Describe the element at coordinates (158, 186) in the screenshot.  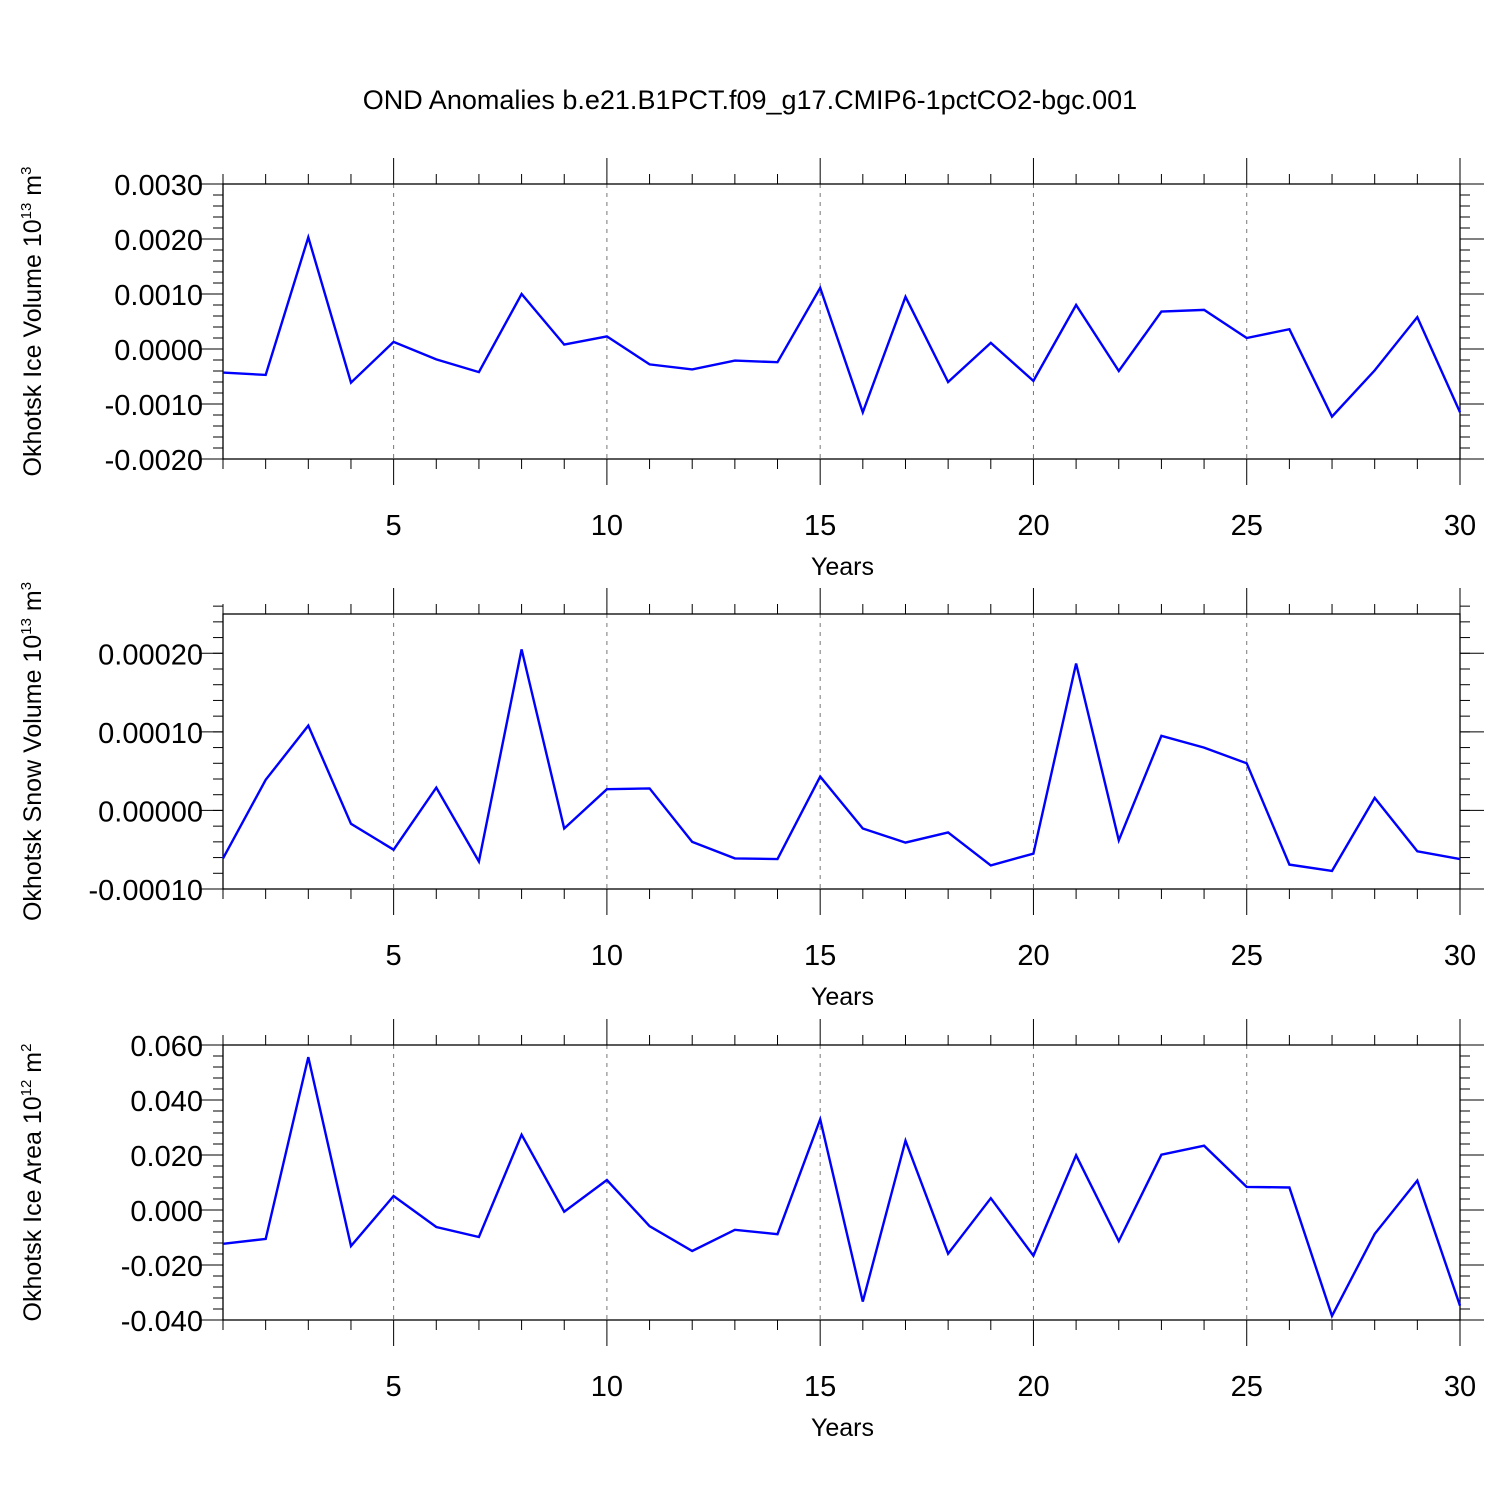
I see `y-tick-label: 0.0030` at that location.